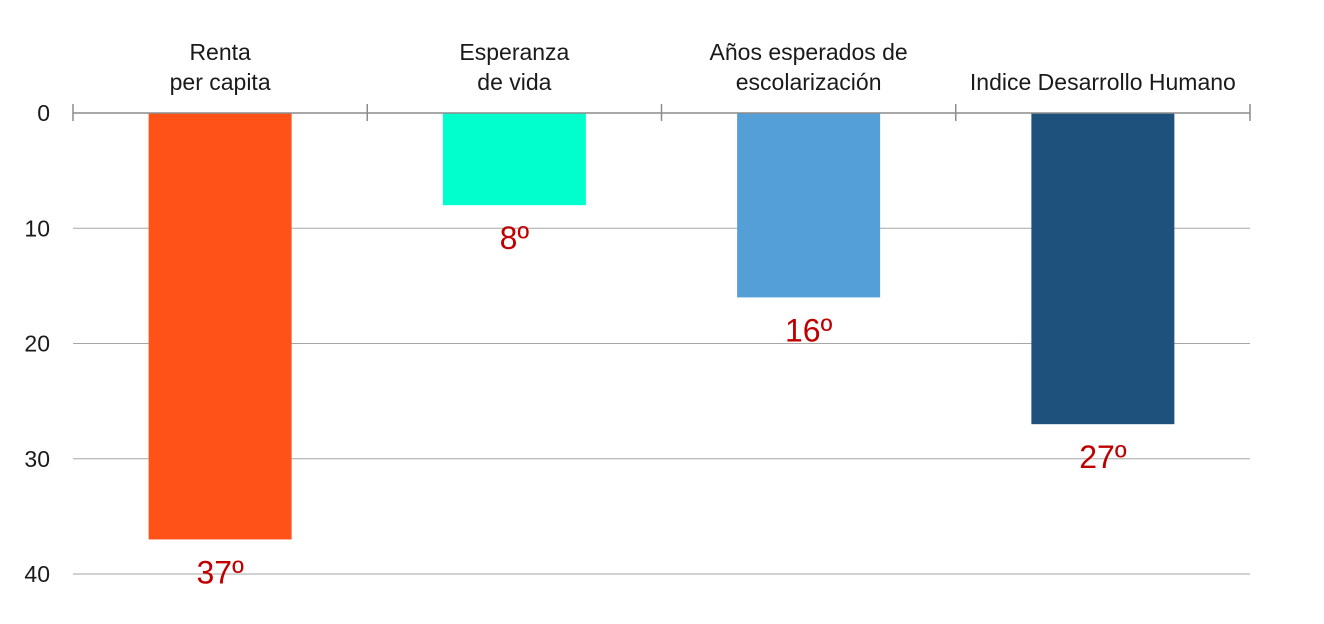 The height and width of the screenshot is (624, 1324). Describe the element at coordinates (1103, 82) in the screenshot. I see `category-label-3-line-0: Indice Desarrollo Humano` at that location.